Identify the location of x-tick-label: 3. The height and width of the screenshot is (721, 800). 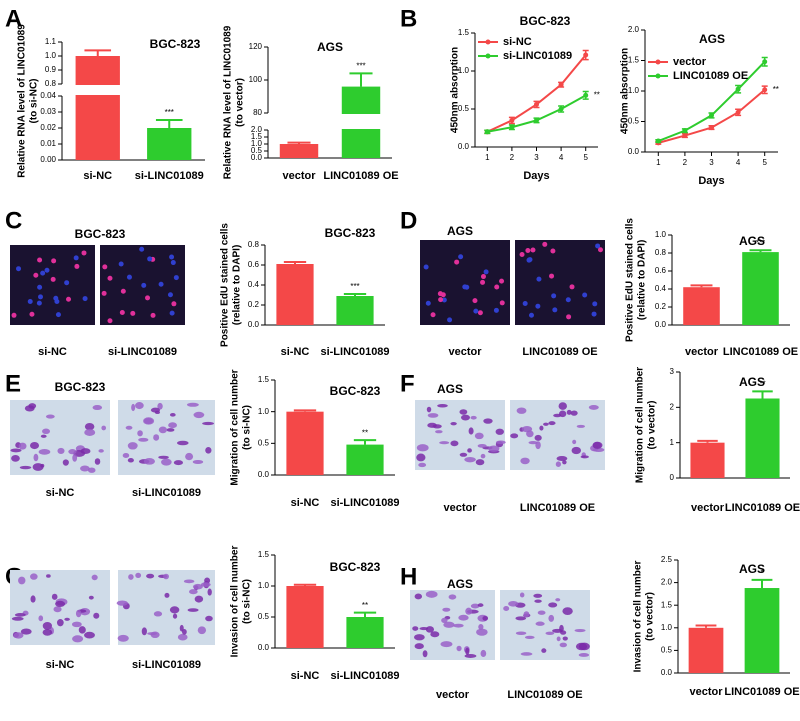
(711, 162).